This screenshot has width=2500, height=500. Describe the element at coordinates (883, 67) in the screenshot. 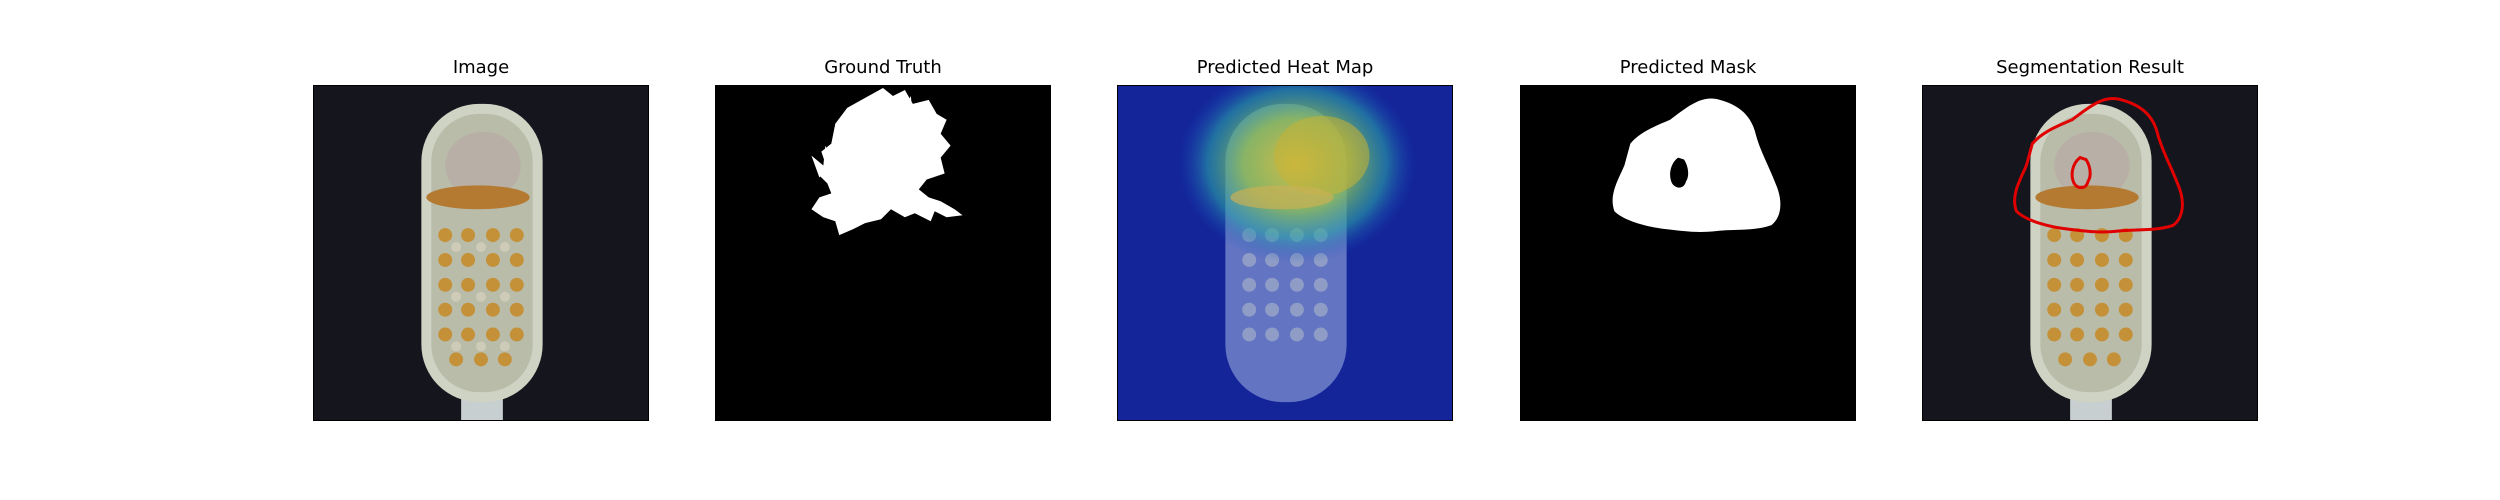

I see `panel-title-ground-truth: Ground Truth` at that location.